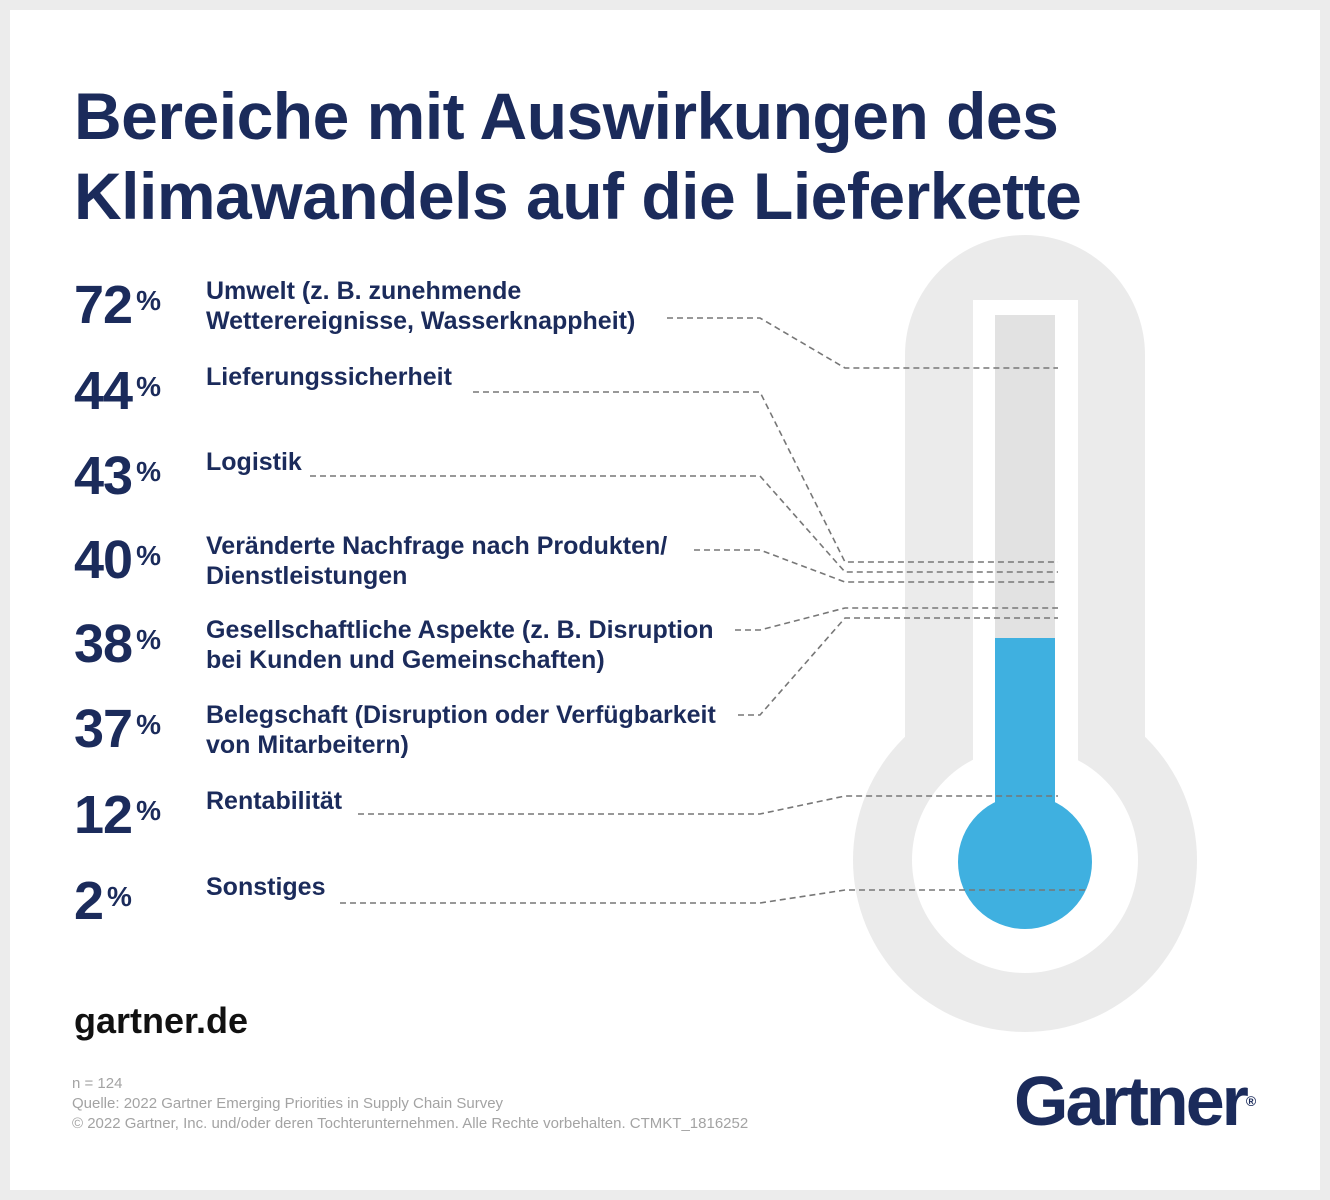 Image resolution: width=1330 pixels, height=1200 pixels. Describe the element at coordinates (364, 291) in the screenshot. I see `item-label-line: Umwelt (z. B. zunehmende` at that location.